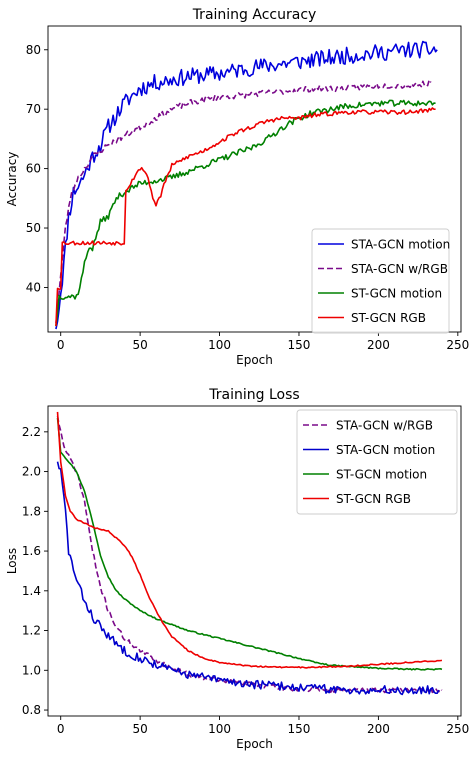  I want to click on y-tick-label: 1.8, so click(31, 511).